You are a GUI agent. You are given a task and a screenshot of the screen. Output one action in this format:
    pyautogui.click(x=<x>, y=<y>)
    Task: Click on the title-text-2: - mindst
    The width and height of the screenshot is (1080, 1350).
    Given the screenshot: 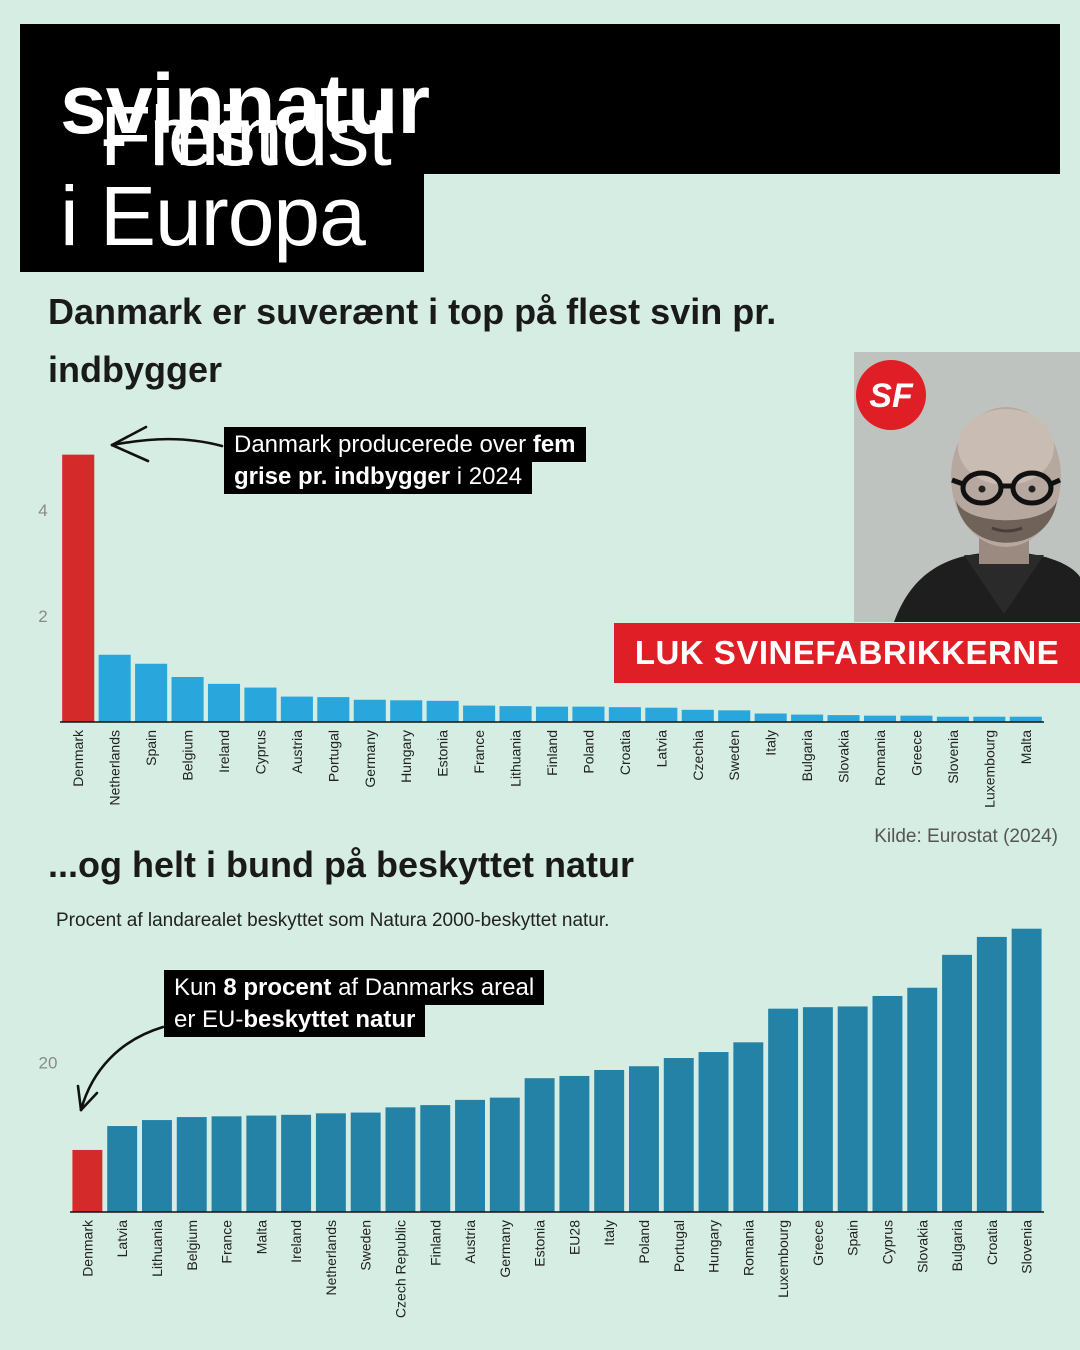 What is the action you would take?
    pyautogui.click(x=246, y=136)
    